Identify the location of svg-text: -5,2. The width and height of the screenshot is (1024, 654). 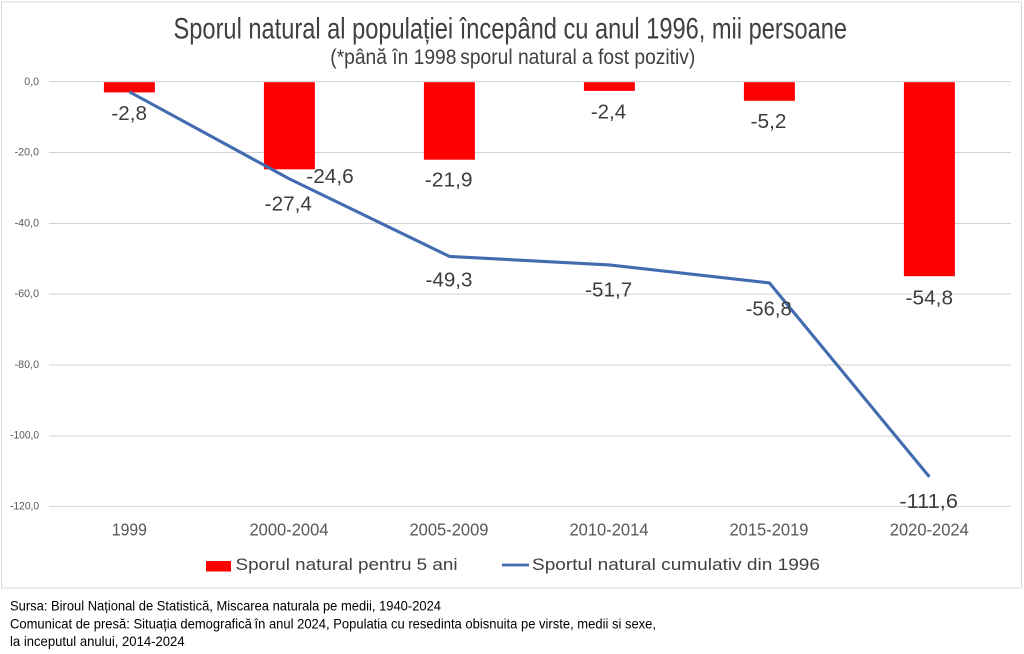
(769, 122).